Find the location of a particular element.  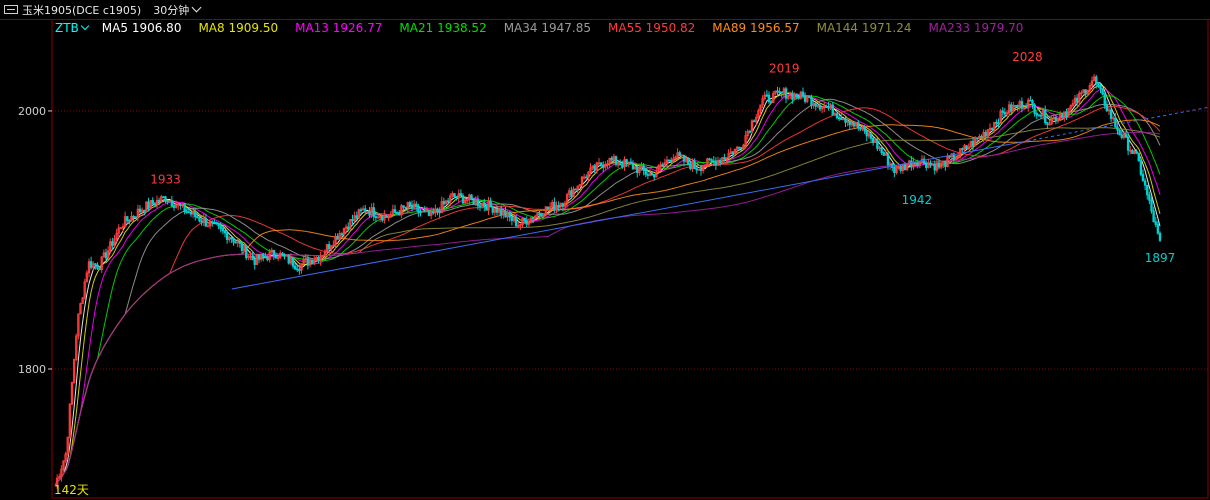

y-tick-label-1800: 1800 is located at coordinates (32, 369).